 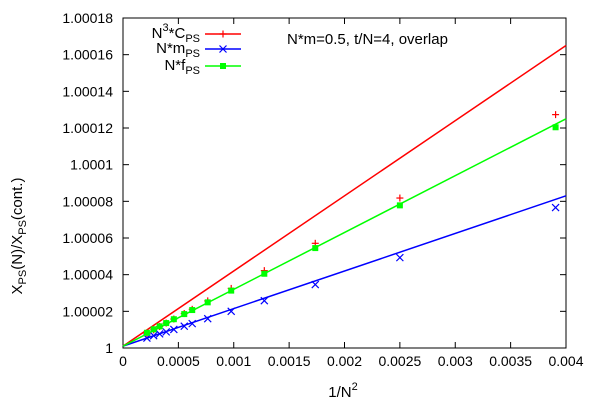 I want to click on y-axis-label: XPS(N)/XPS(cont.), so click(x=19, y=236).